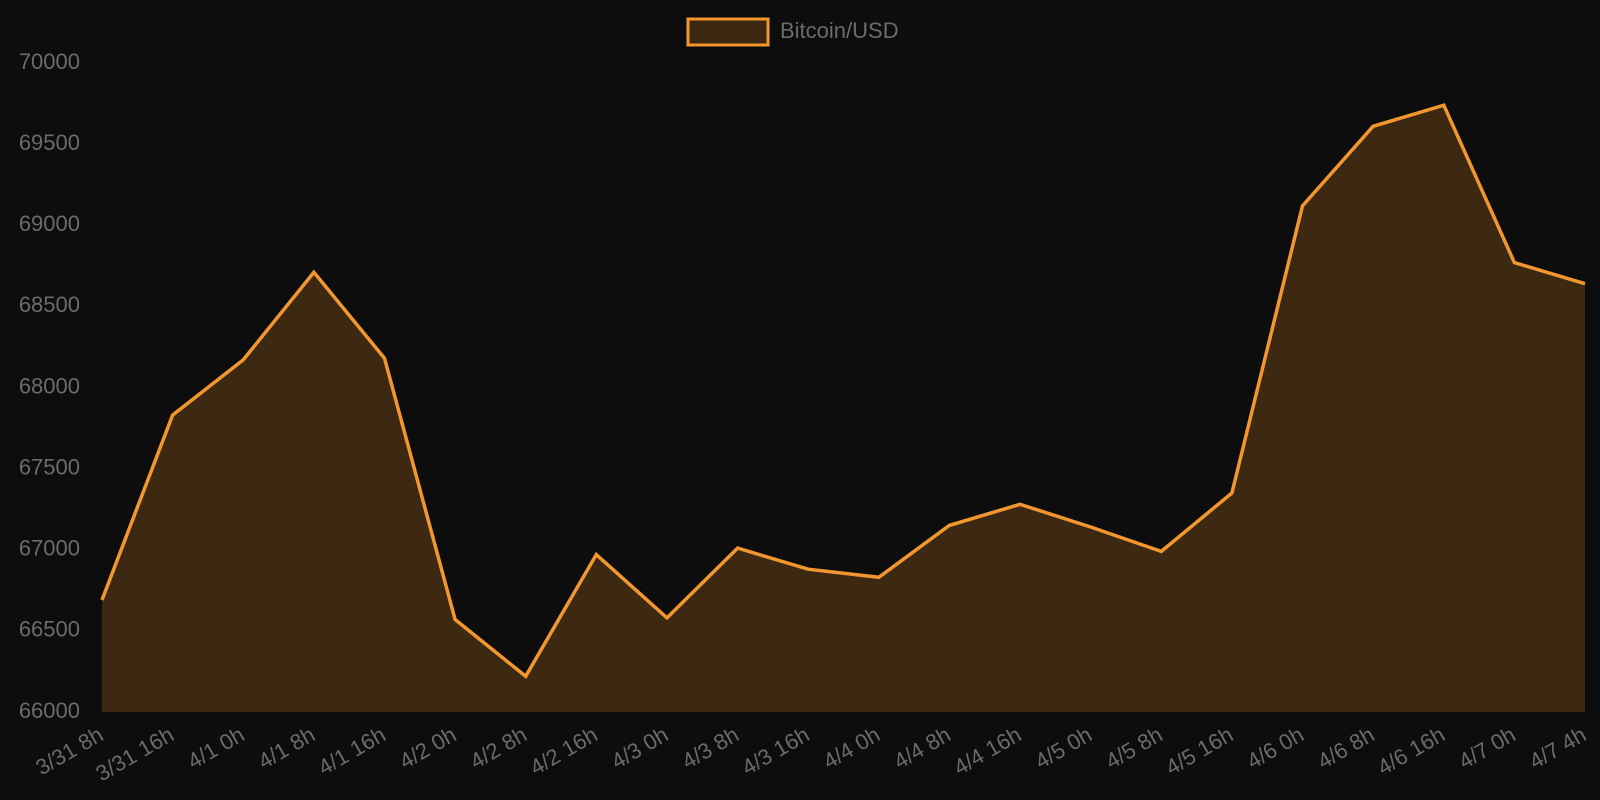  What do you see at coordinates (49, 548) in the screenshot?
I see `y-tick-label: 67000` at bounding box center [49, 548].